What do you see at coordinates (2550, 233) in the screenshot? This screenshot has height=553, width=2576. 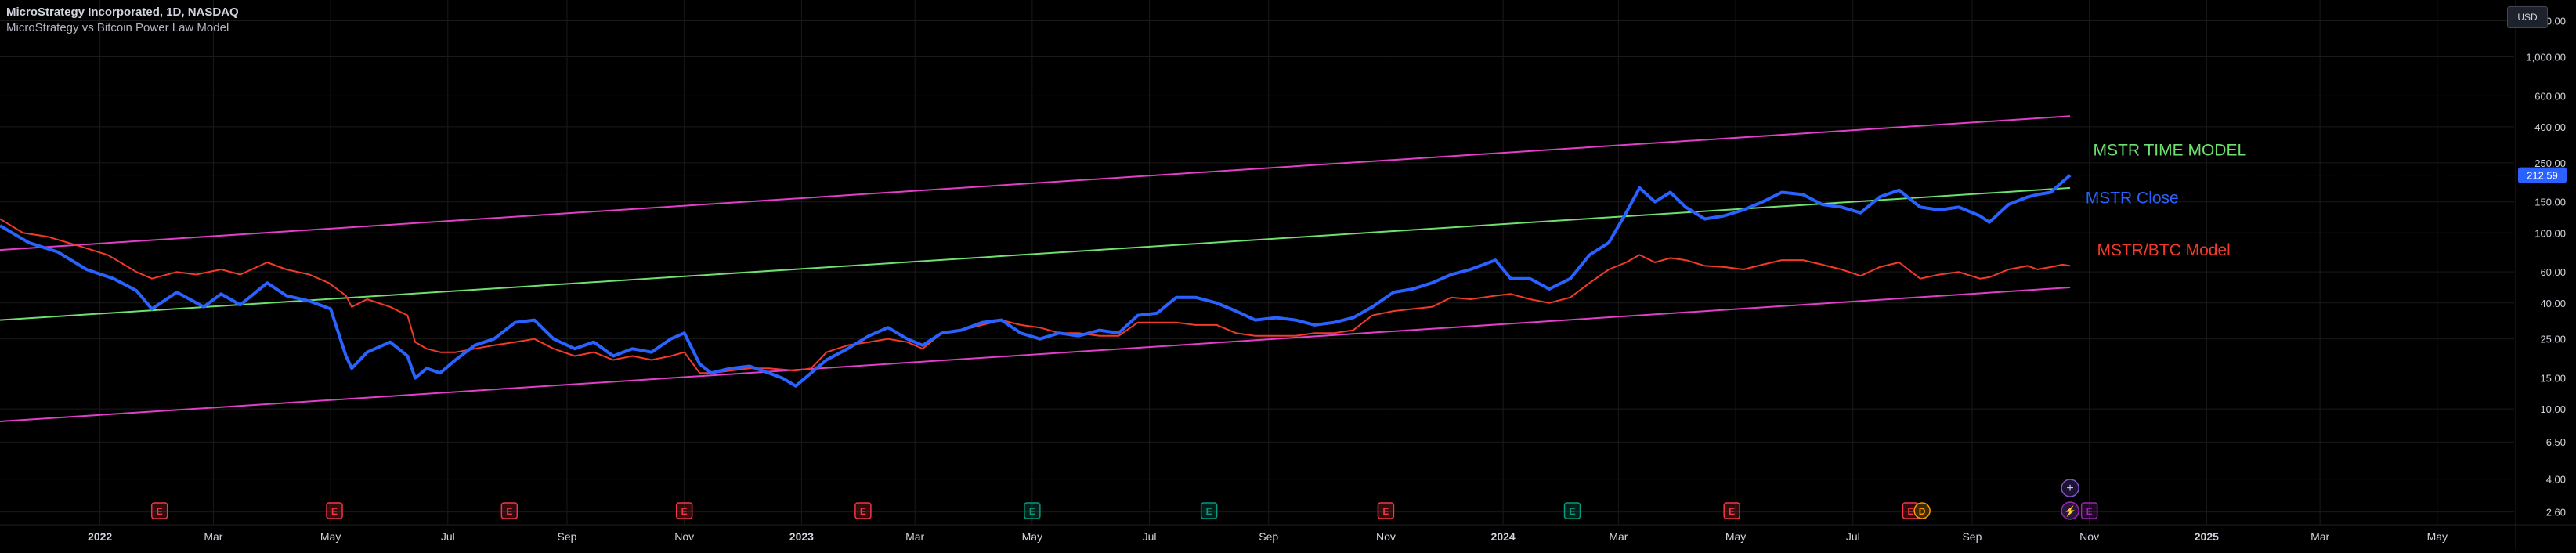 I see `y-tick-label: 100.00` at bounding box center [2550, 233].